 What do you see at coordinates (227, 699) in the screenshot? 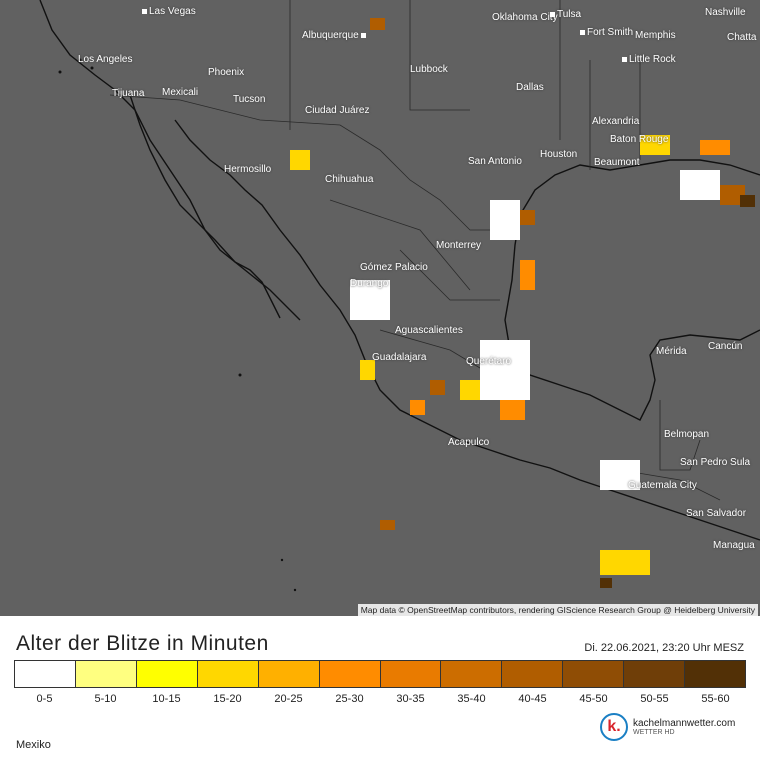
I see `legend-bin-label: 15-20` at bounding box center [227, 699].